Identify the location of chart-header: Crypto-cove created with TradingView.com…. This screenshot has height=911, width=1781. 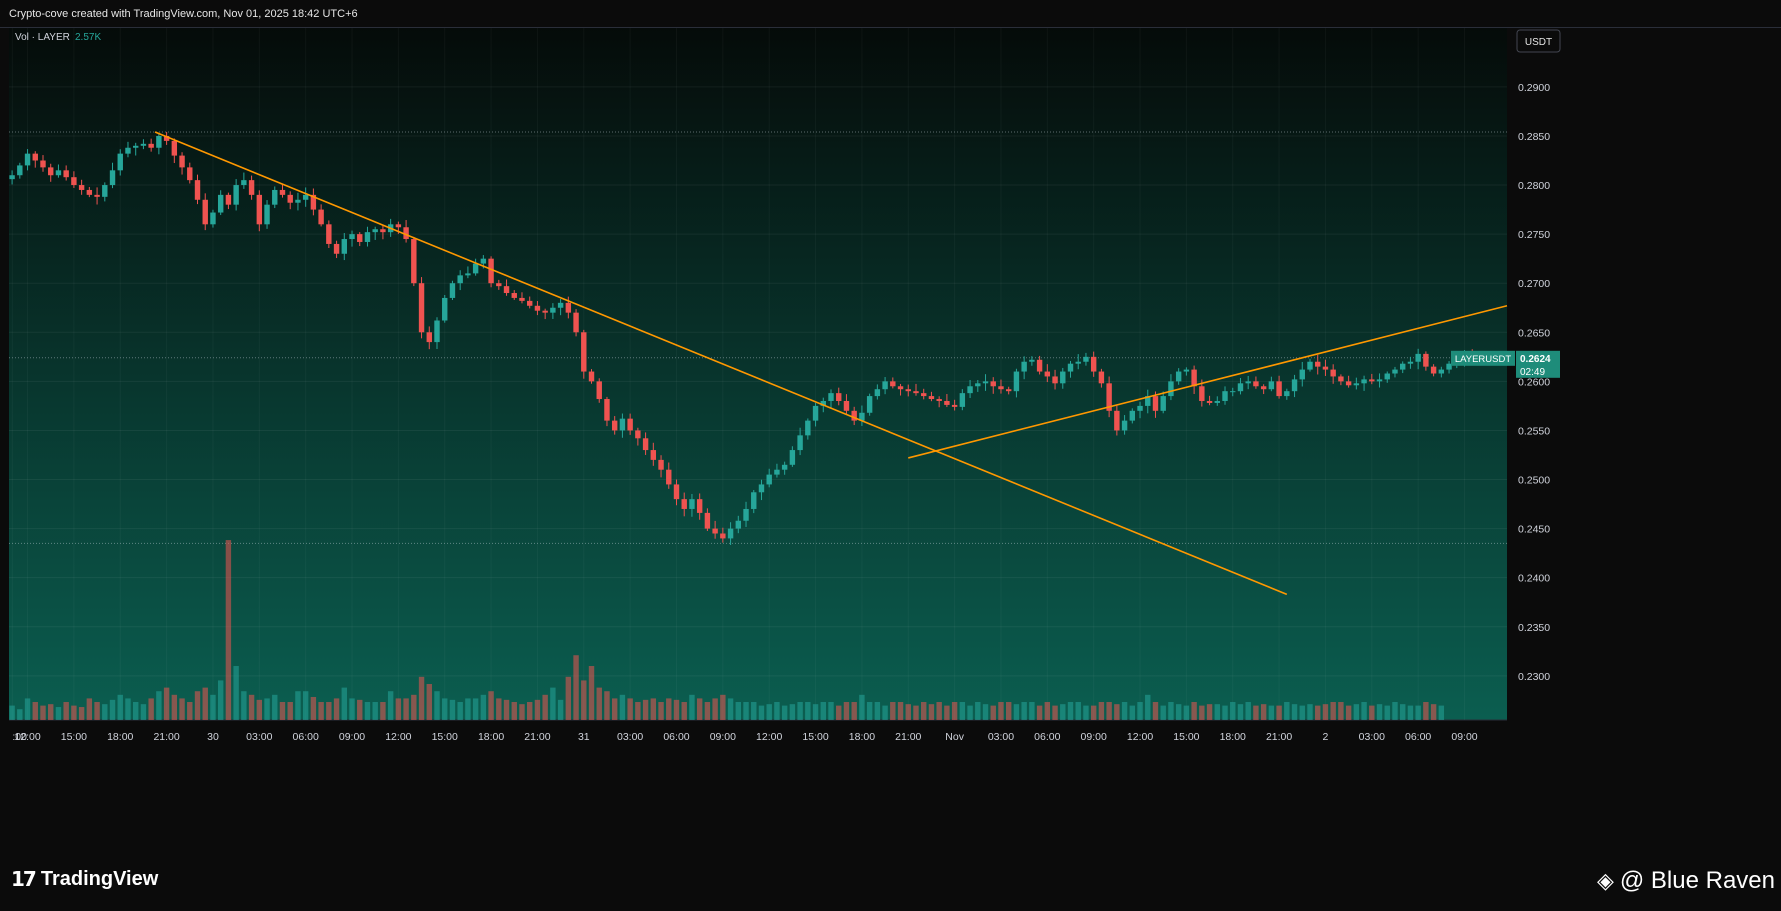
(890, 14).